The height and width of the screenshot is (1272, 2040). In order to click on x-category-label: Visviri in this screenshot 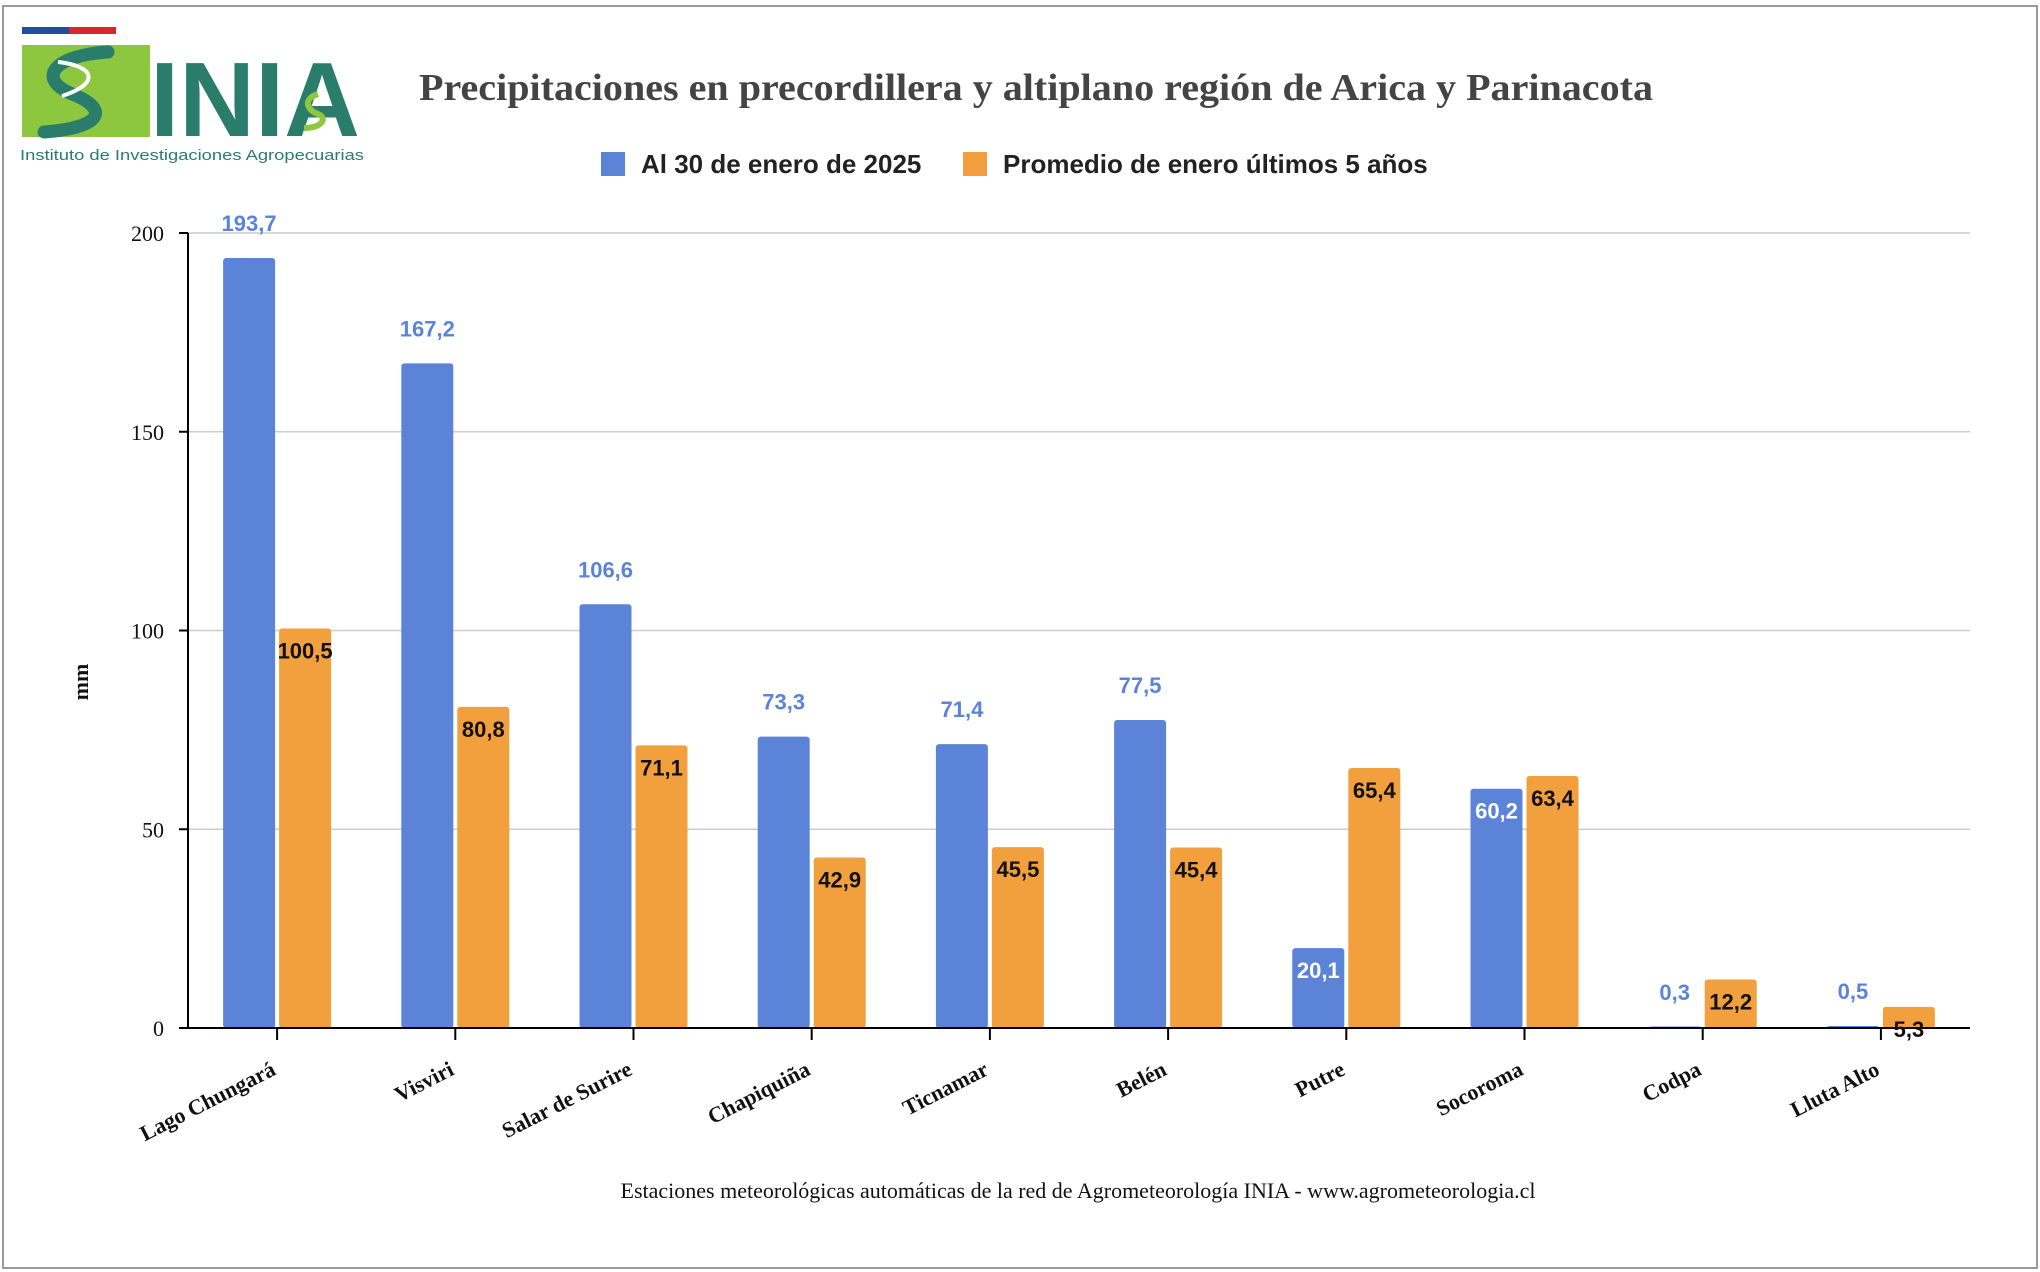, I will do `click(423, 1081)`.